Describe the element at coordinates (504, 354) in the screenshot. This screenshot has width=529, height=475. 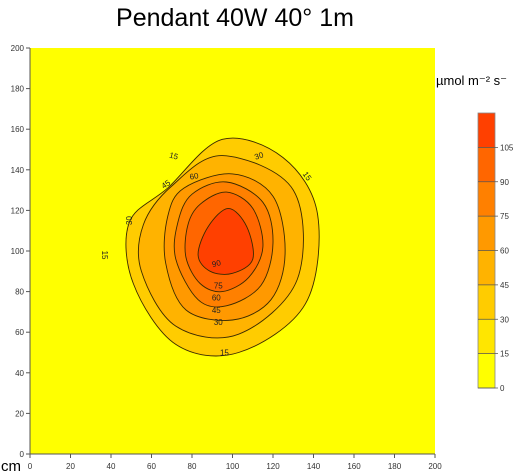
I see `colorbar-tick-label: 15` at that location.